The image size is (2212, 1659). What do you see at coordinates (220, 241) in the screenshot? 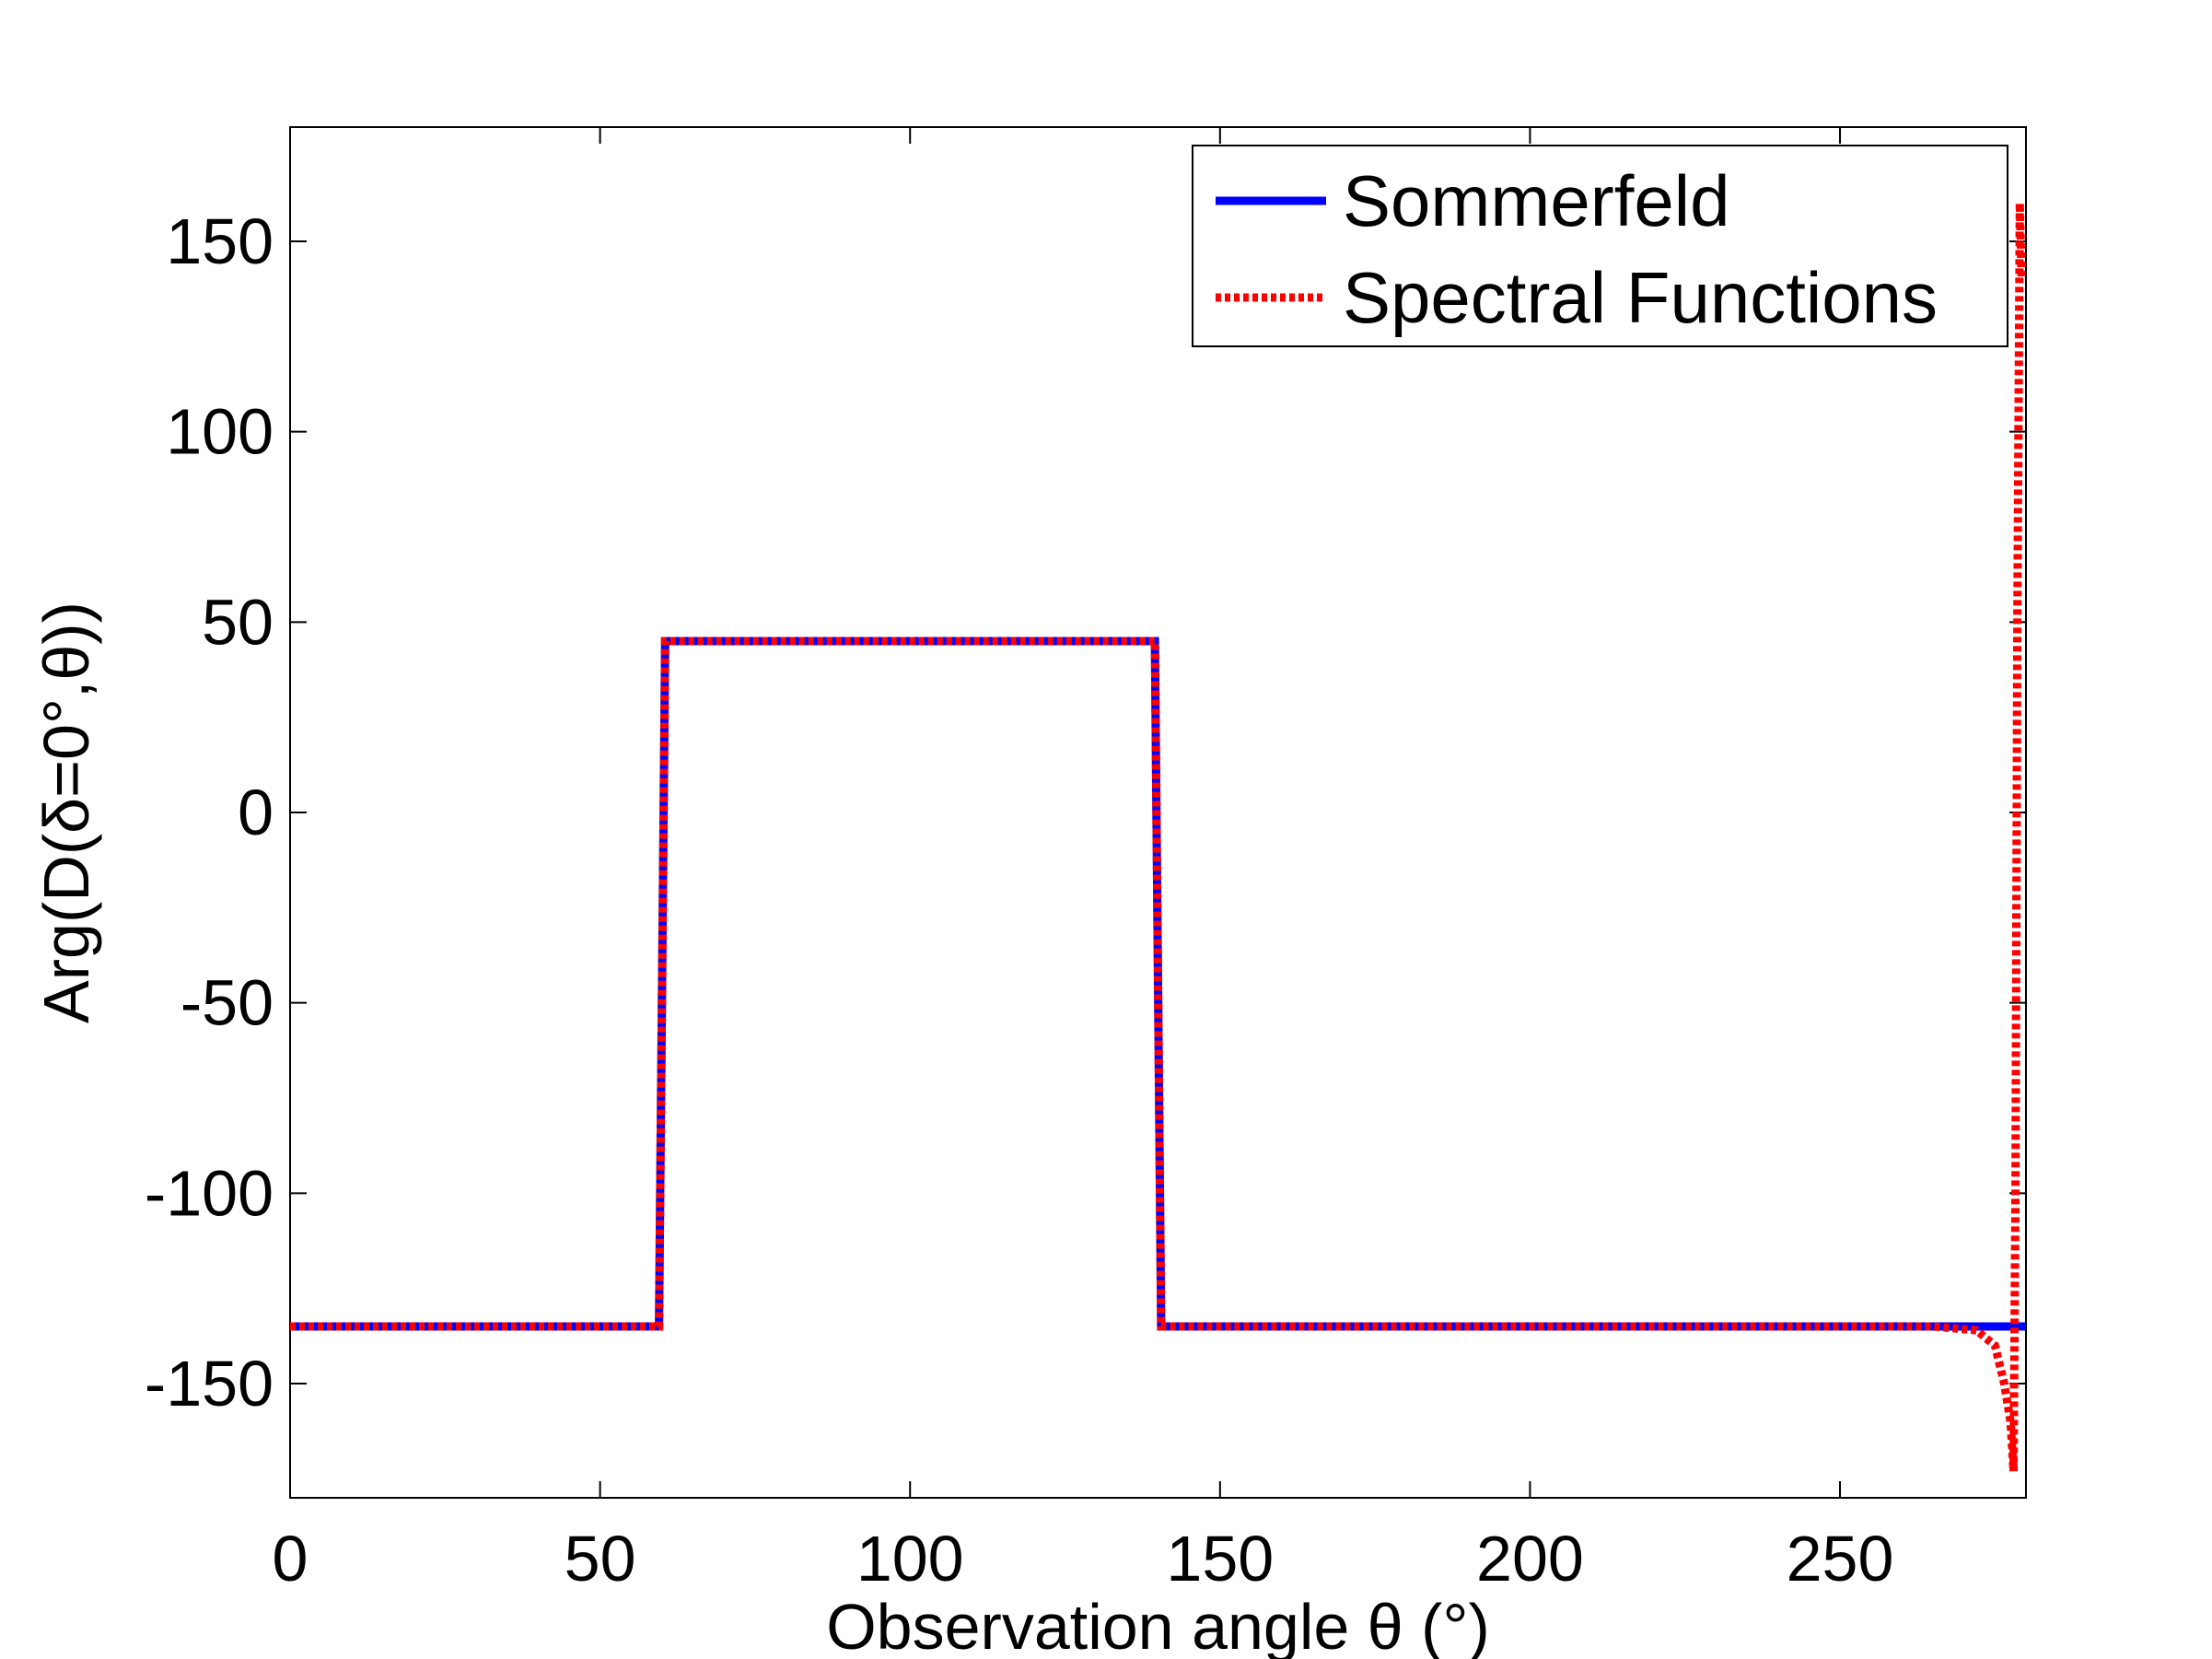
I see `y-tick-label: 150` at bounding box center [220, 241].